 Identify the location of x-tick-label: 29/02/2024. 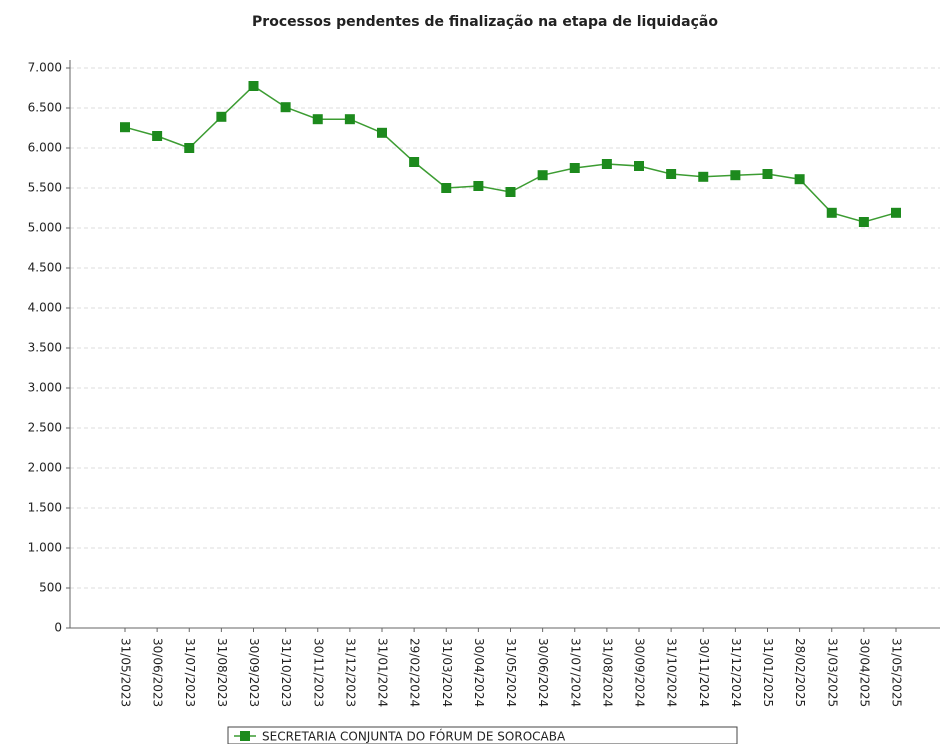
(415, 672).